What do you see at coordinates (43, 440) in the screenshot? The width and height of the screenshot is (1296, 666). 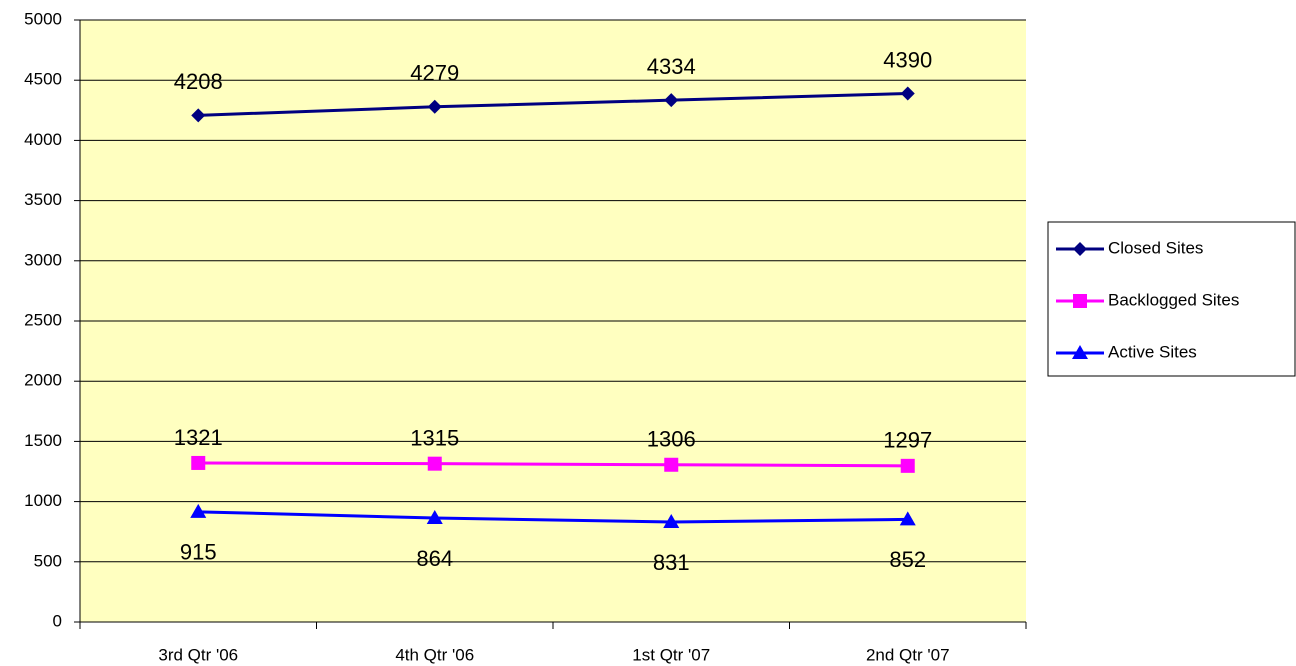 I see `y-tick-label: 1500` at bounding box center [43, 440].